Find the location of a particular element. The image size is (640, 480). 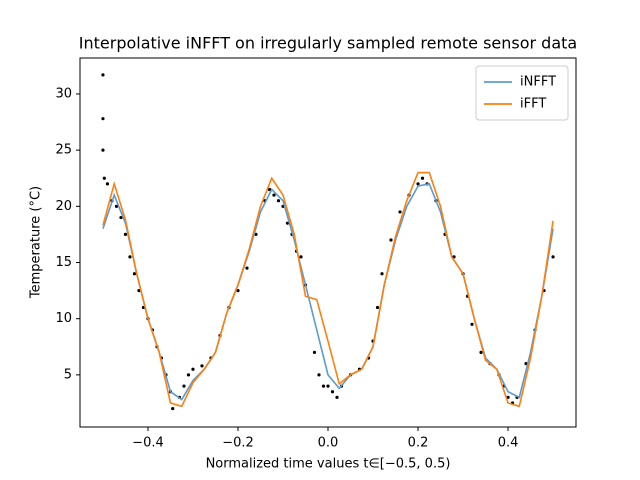

x-tick-label: −0.4 is located at coordinates (148, 443).